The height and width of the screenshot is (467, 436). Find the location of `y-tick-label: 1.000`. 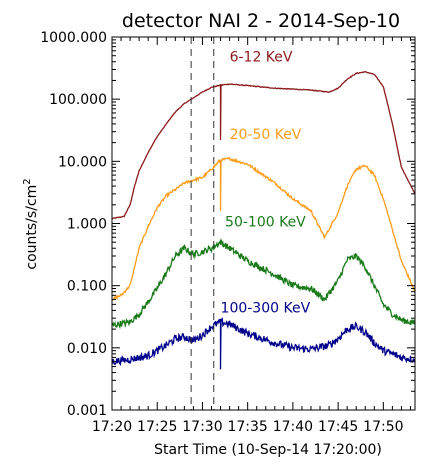

y-tick-label: 1.000 is located at coordinates (87, 225).